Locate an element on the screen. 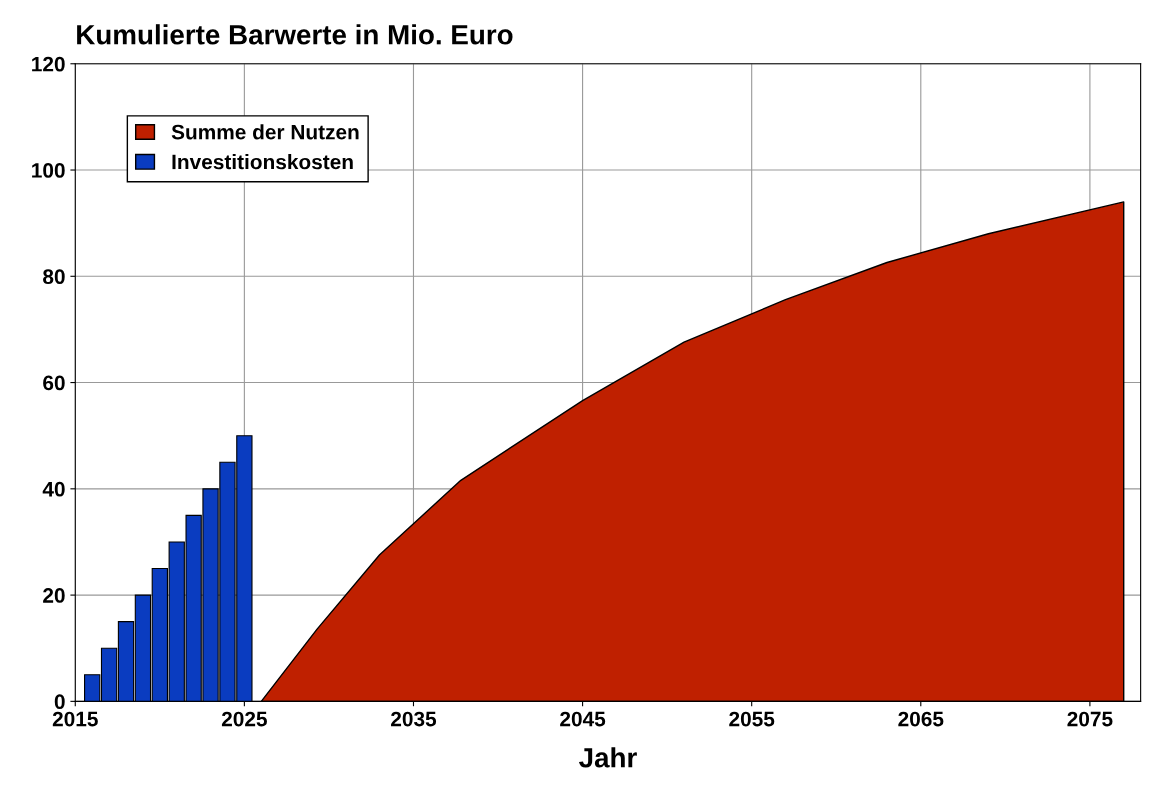 This screenshot has height=797, width=1158. y-tick-label: 60 is located at coordinates (54, 383).